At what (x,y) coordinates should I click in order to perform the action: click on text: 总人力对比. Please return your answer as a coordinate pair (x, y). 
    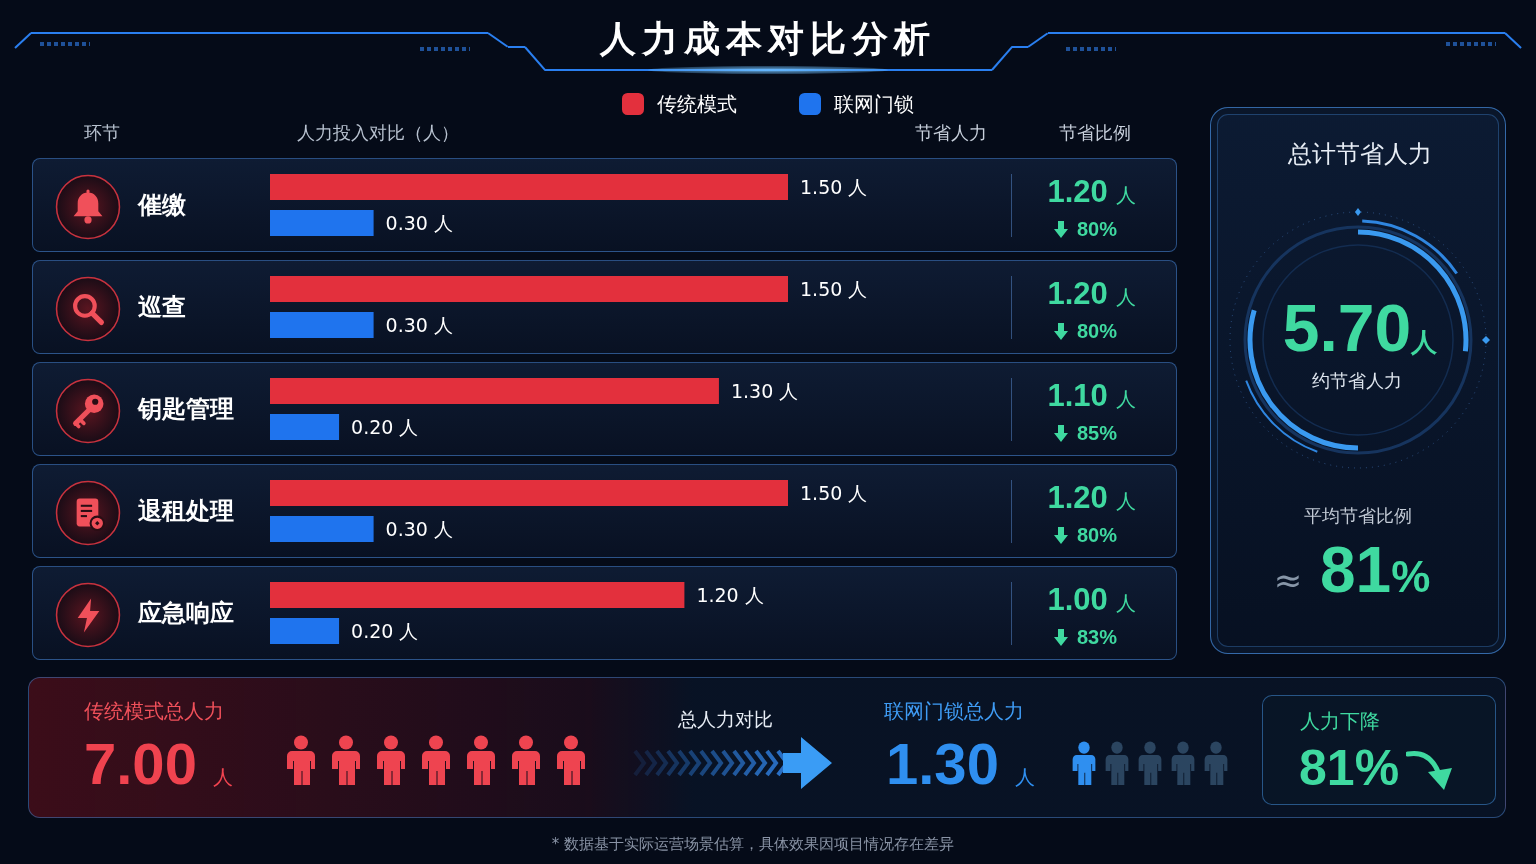
    Looking at the image, I should click on (725, 719).